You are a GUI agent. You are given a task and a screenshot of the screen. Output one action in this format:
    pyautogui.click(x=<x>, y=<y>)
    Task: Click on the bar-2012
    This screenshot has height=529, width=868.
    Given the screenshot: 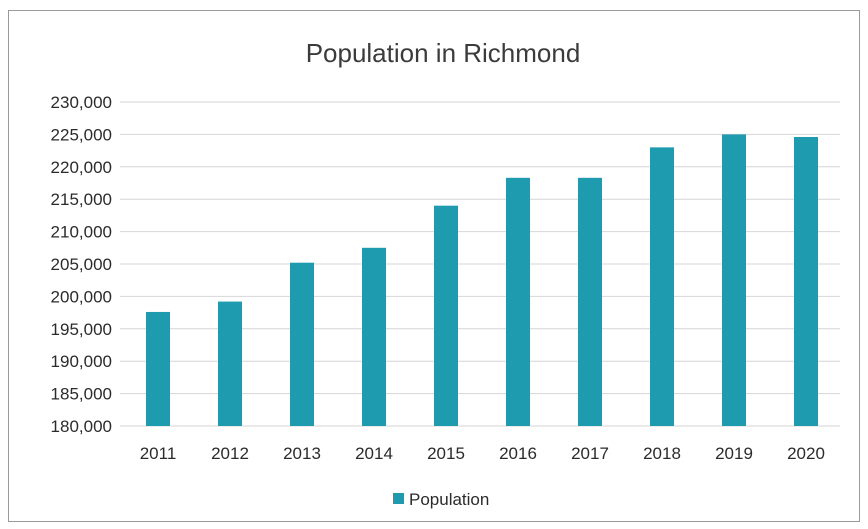 What is the action you would take?
    pyautogui.click(x=230, y=363)
    